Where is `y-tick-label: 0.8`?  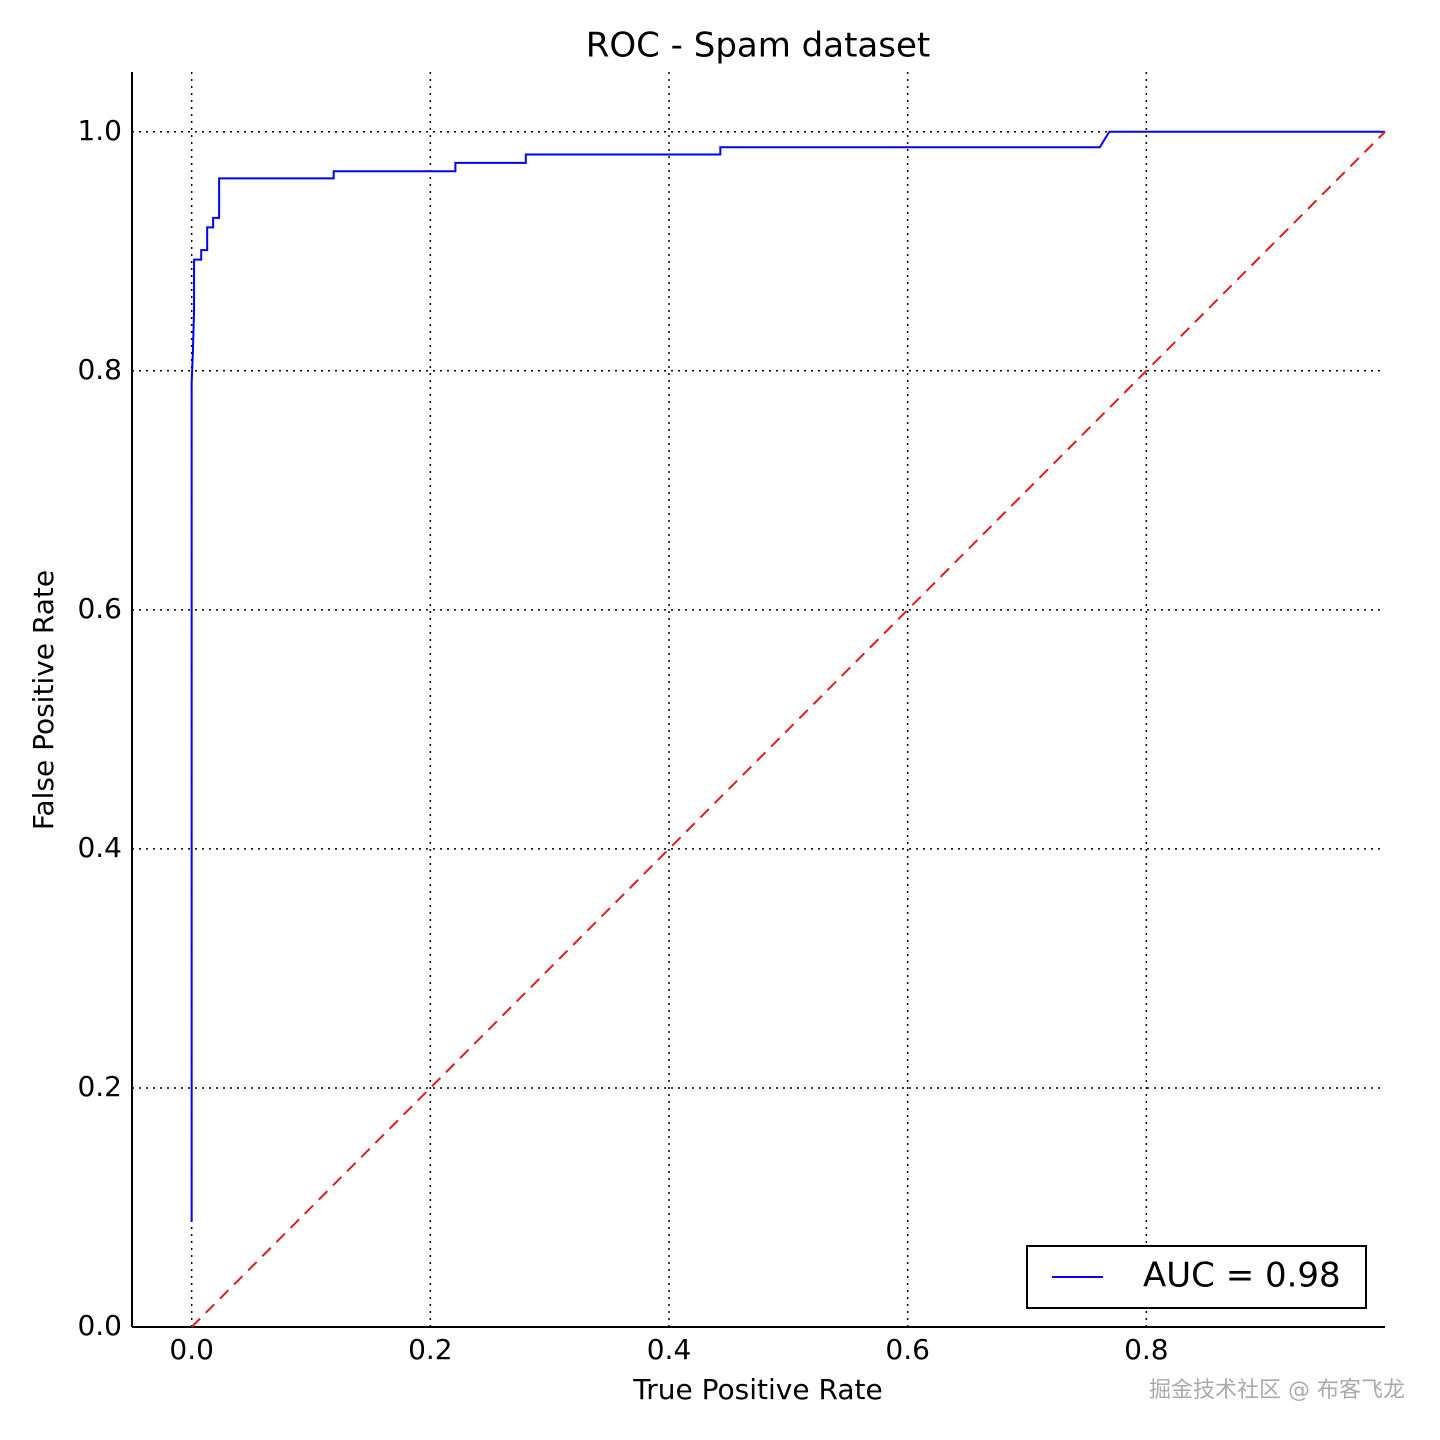
y-tick-label: 0.8 is located at coordinates (99, 369).